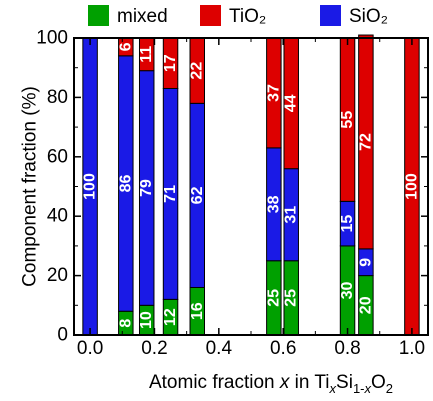 This screenshot has height=401, width=433. What do you see at coordinates (98, 15) in the screenshot?
I see `legend-swatch-mixed` at bounding box center [98, 15].